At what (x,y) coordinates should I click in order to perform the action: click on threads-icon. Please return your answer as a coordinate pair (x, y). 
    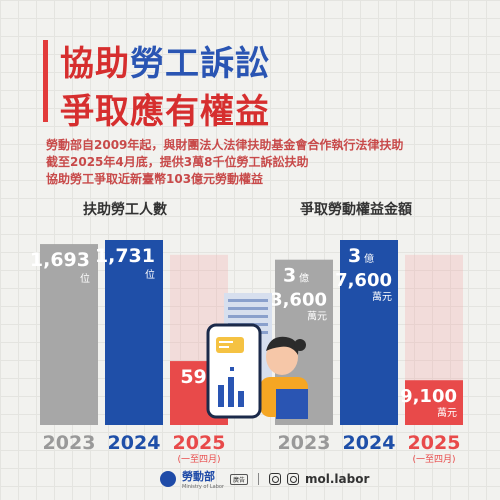
    Looking at the image, I should click on (293, 479).